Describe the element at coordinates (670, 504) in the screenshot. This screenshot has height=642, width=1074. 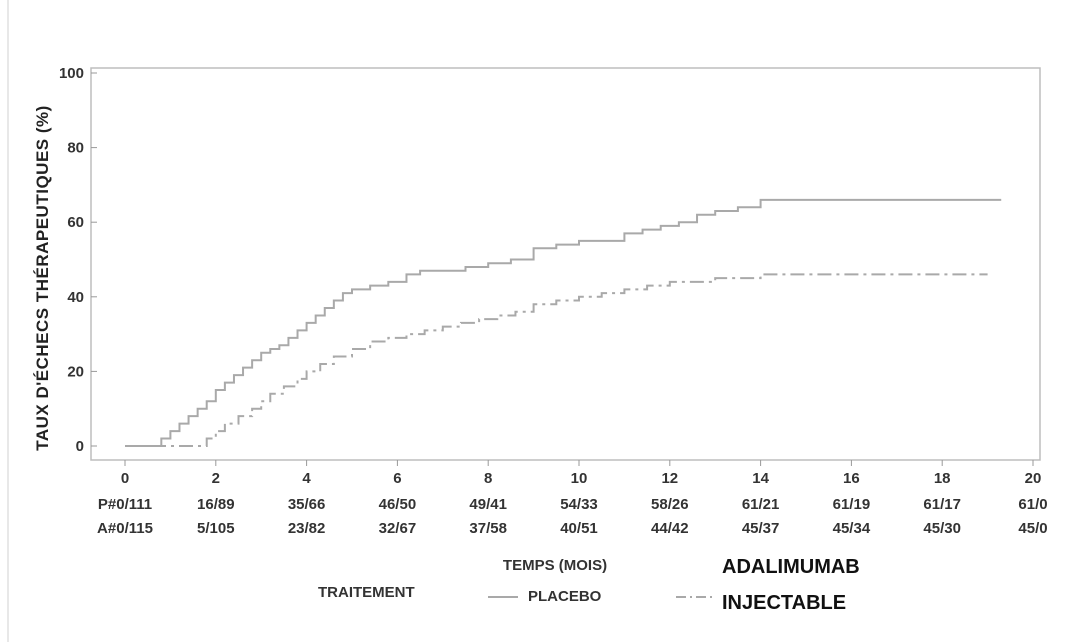
I see `risk-placebo-cell: 58/26` at that location.